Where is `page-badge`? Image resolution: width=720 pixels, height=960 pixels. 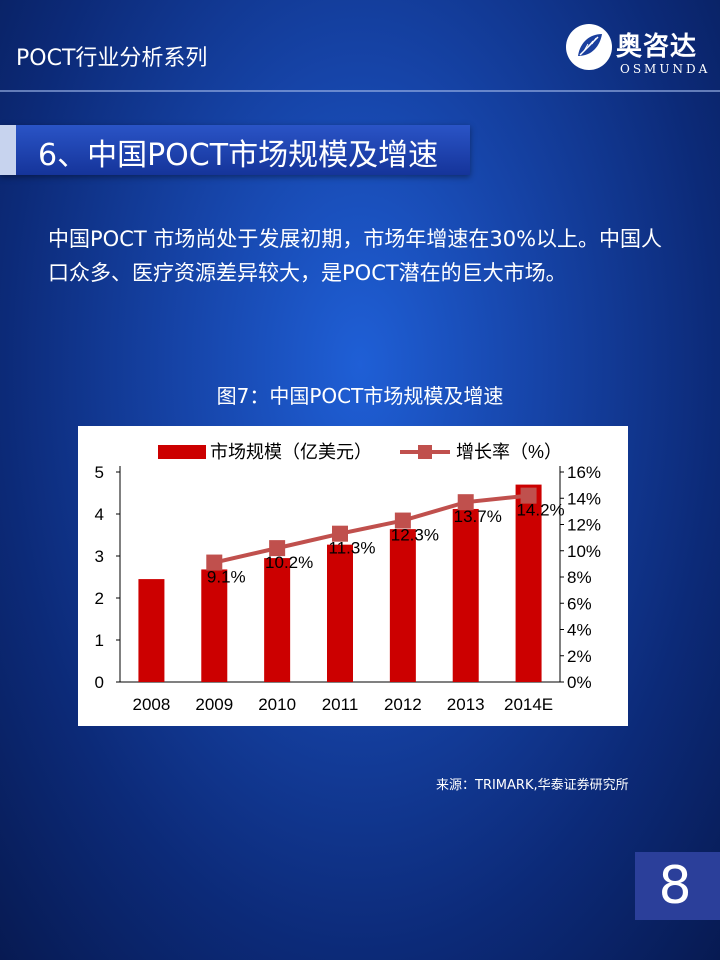
page-badge is located at coordinates (677, 886).